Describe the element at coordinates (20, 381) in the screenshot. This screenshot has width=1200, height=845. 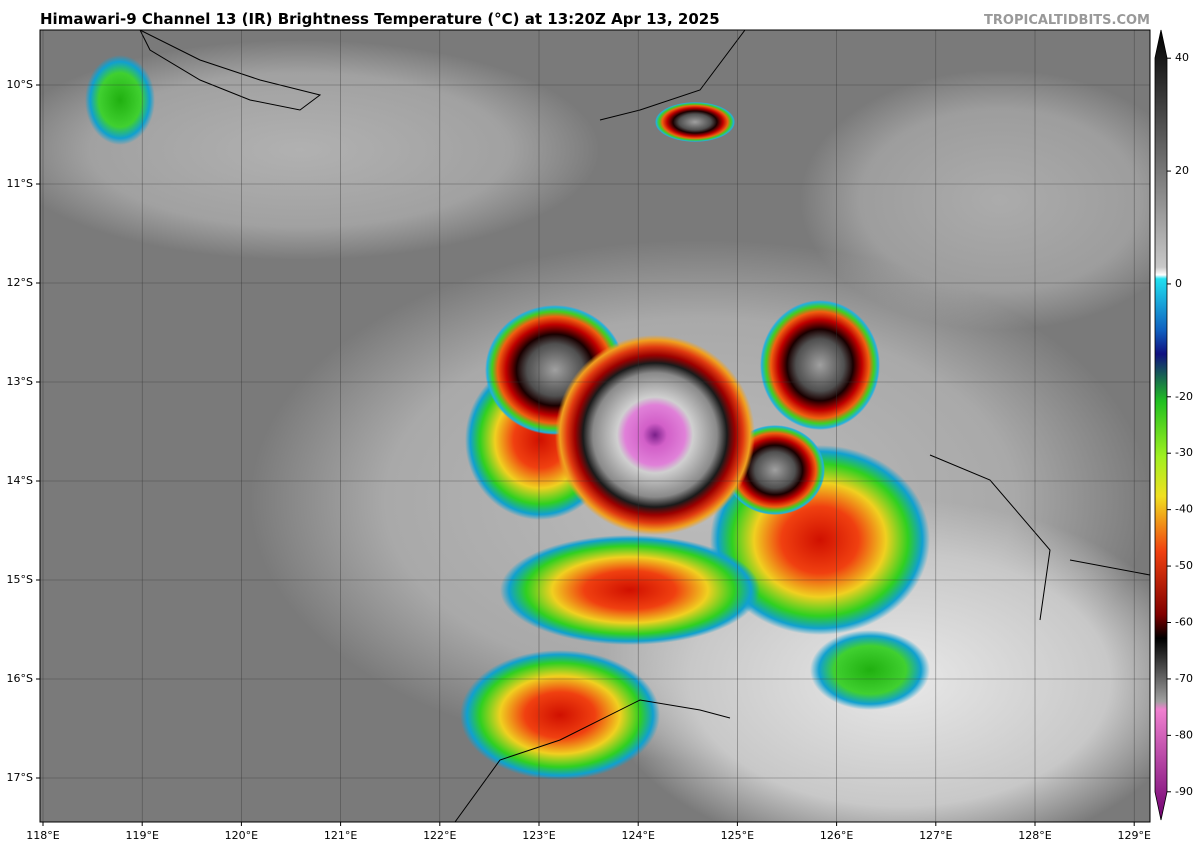
I see `lat-label: 13°S` at that location.